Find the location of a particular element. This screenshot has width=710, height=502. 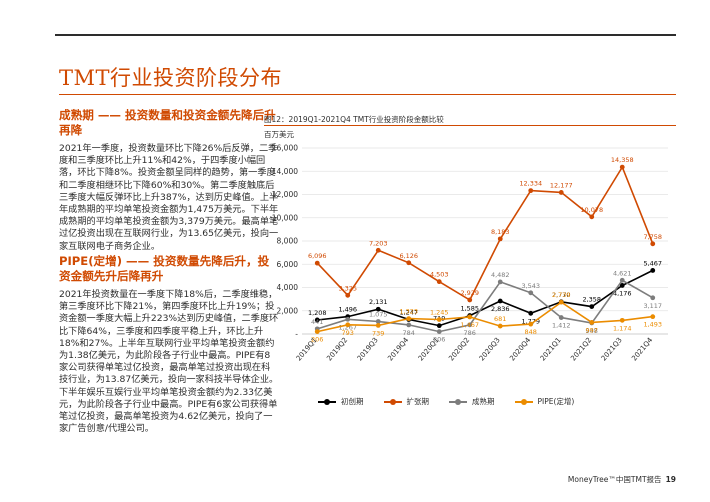

legend-item: PIPE(定增) is located at coordinates (544, 401).